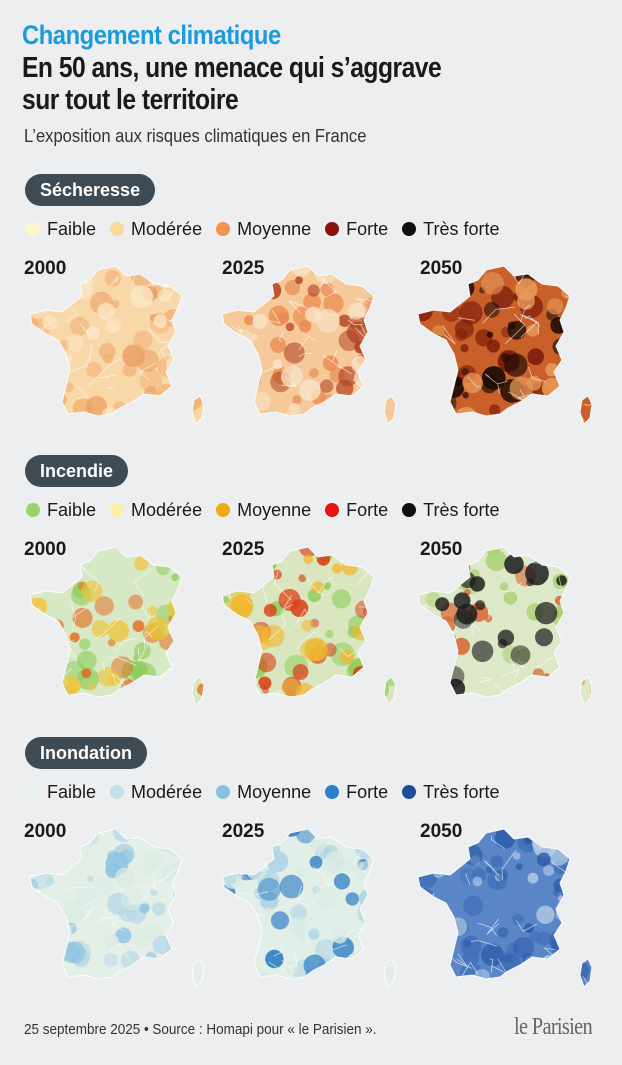 The height and width of the screenshot is (1065, 622). Describe the element at coordinates (553, 1027) in the screenshot. I see `le-parisien-logo: le Parisien` at that location.